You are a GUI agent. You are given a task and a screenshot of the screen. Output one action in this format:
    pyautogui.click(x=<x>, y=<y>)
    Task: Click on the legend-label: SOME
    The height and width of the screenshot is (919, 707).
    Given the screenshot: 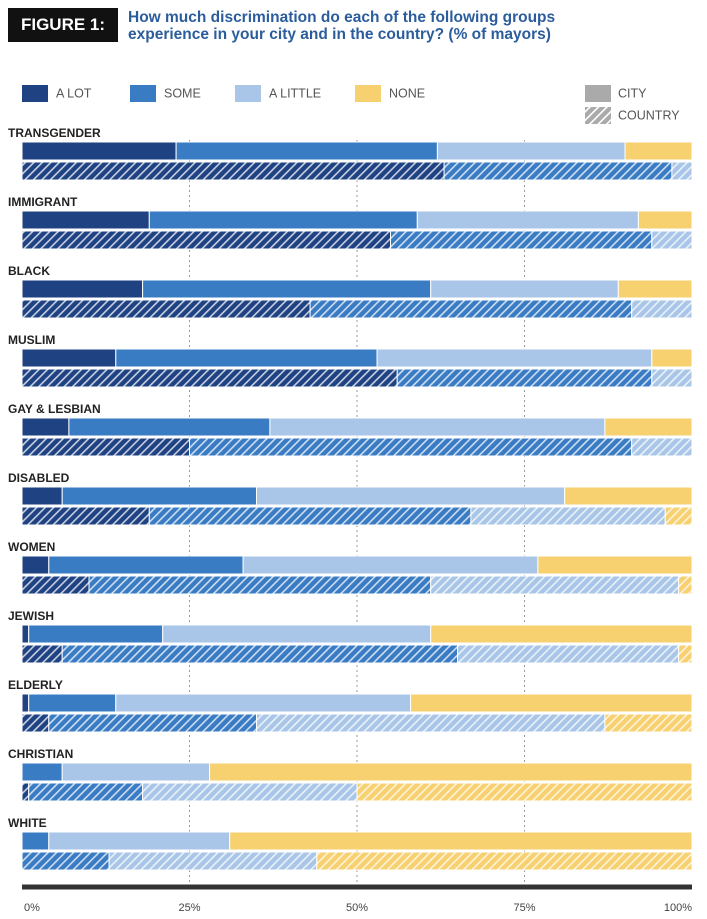 What is the action you would take?
    pyautogui.click(x=182, y=93)
    